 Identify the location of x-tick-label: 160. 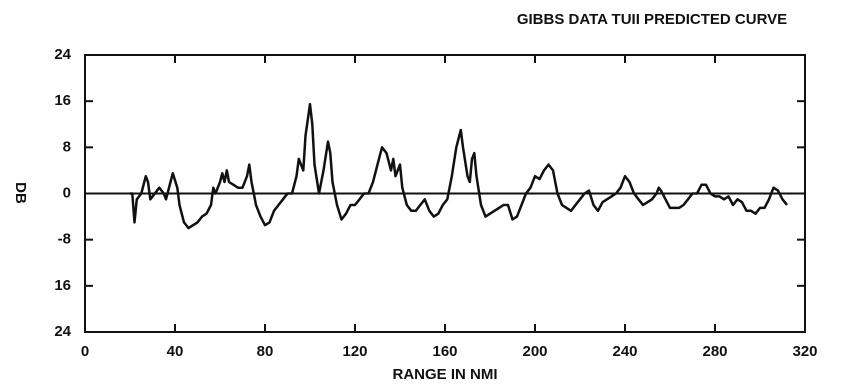
(444, 351).